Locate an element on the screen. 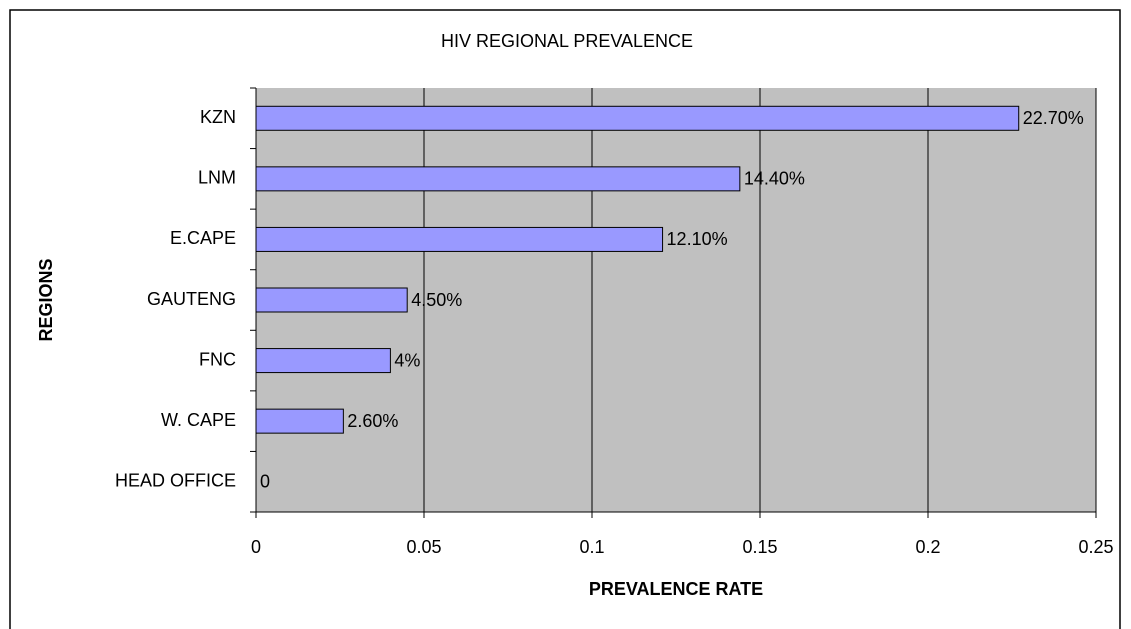 Image resolution: width=1131 pixels, height=629 pixels. y-tick-label: GAUTENG is located at coordinates (191, 299).